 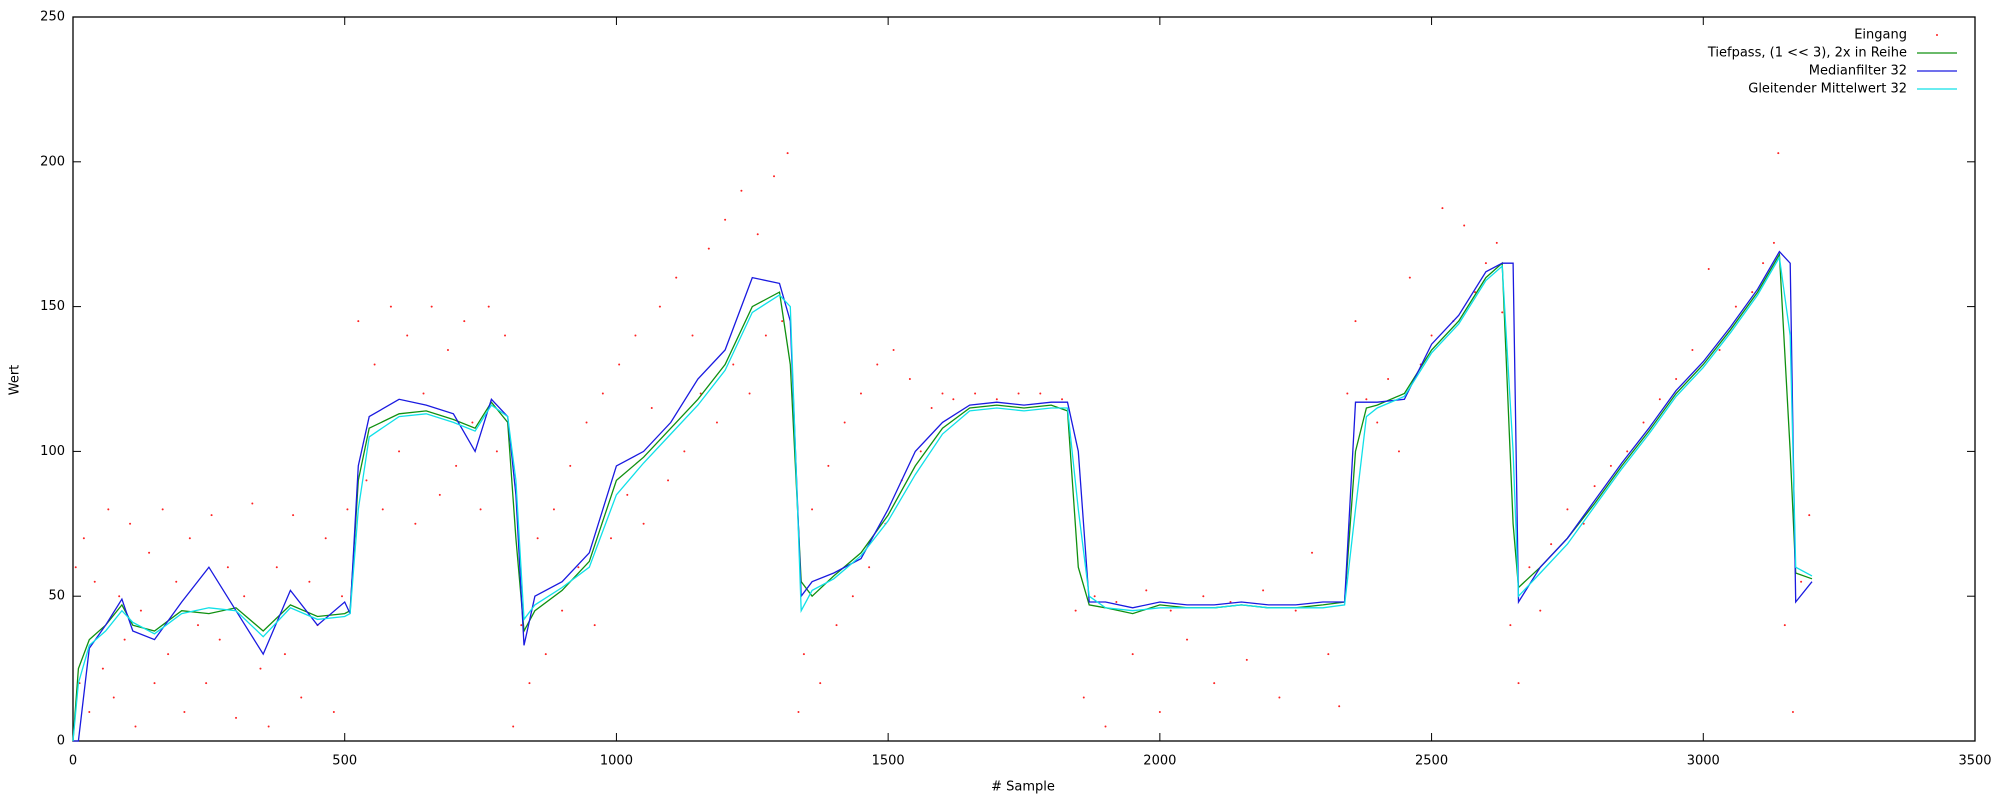 I want to click on y-tick-label: 50, so click(x=56, y=596).